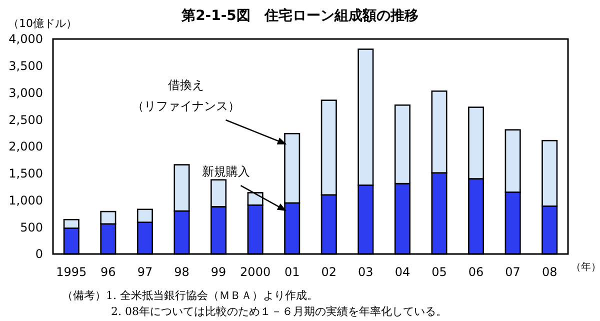 The image size is (600, 321). What do you see at coordinates (186, 95) in the screenshot?
I see `text: 借換え（リファイナンス）` at bounding box center [186, 95].